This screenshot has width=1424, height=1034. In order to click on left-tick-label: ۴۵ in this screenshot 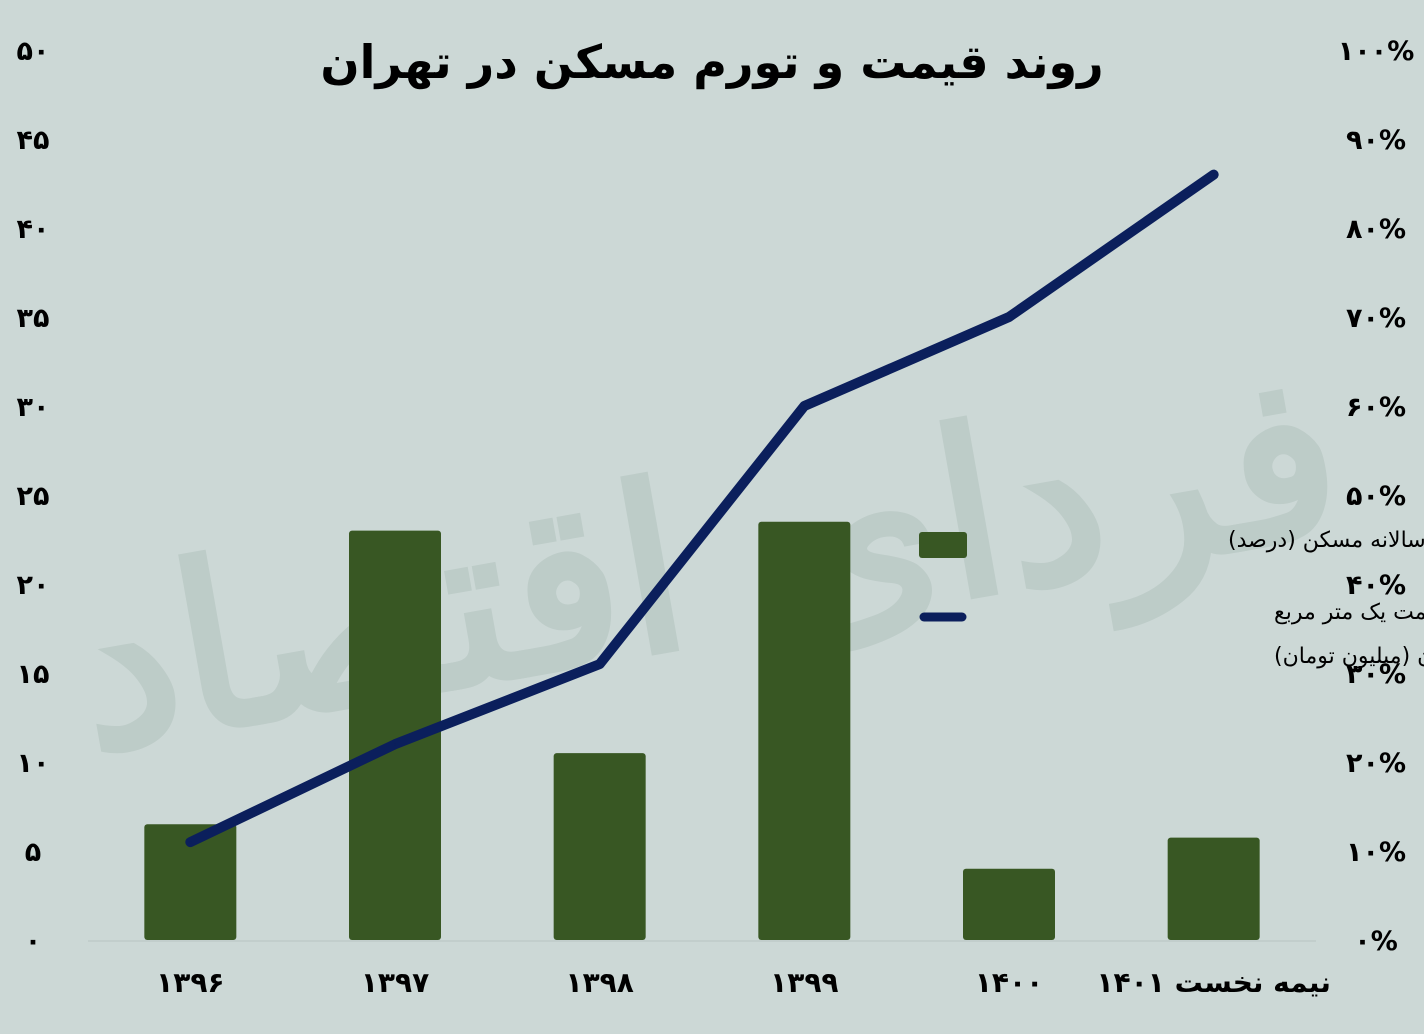, I will do `click(33, 140)`.